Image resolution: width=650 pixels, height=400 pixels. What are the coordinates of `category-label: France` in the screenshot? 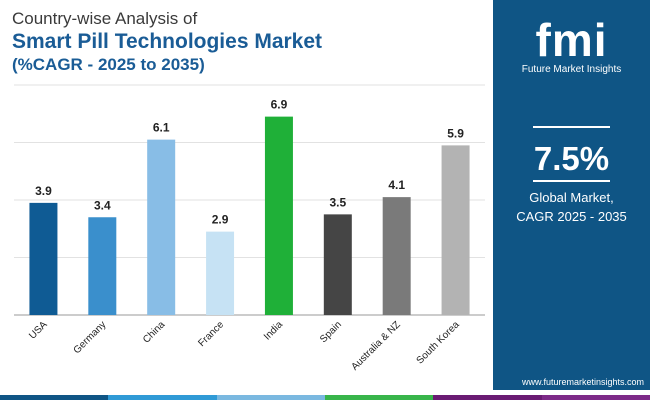 It's located at (211, 334).